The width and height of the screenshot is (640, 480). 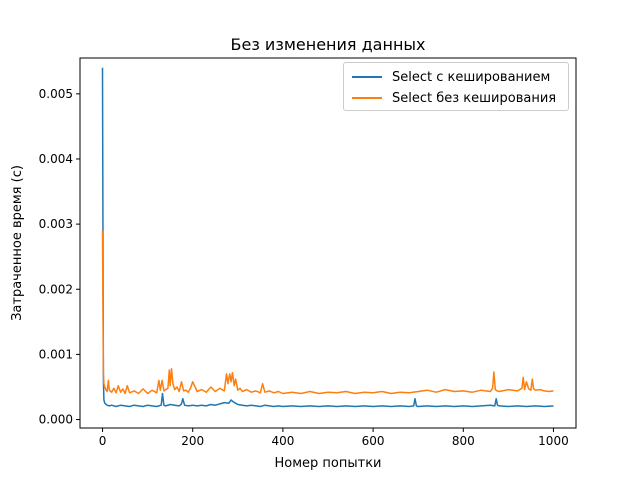 I want to click on legend-swatch-uncached, so click(x=367, y=98).